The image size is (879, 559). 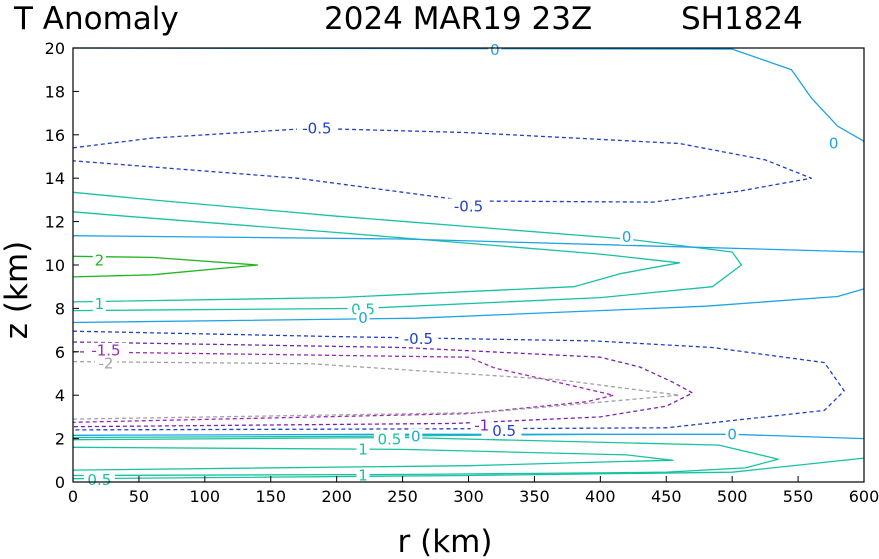 I want to click on contour-t0-lower, so click(x=468, y=436).